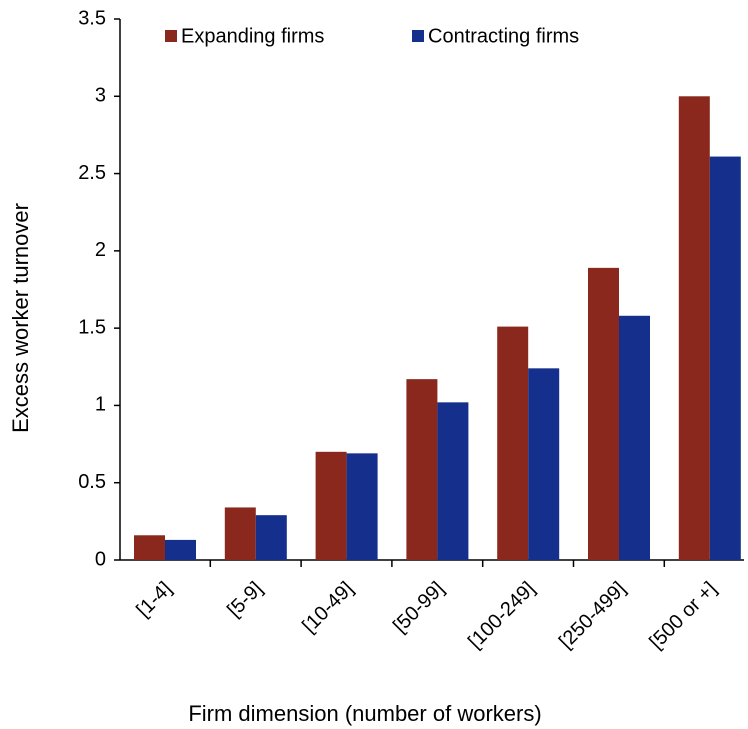 This screenshot has width=748, height=729. What do you see at coordinates (328, 608) in the screenshot?
I see `x-tick-label: [10-49]` at bounding box center [328, 608].